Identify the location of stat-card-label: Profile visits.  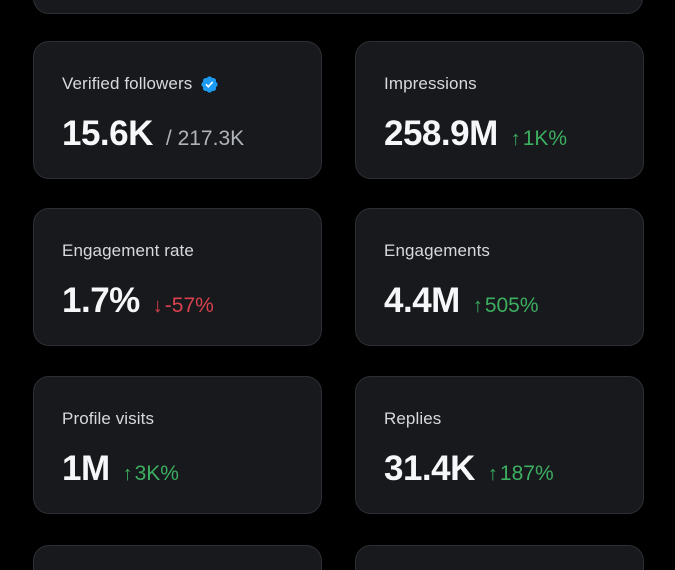
(108, 418).